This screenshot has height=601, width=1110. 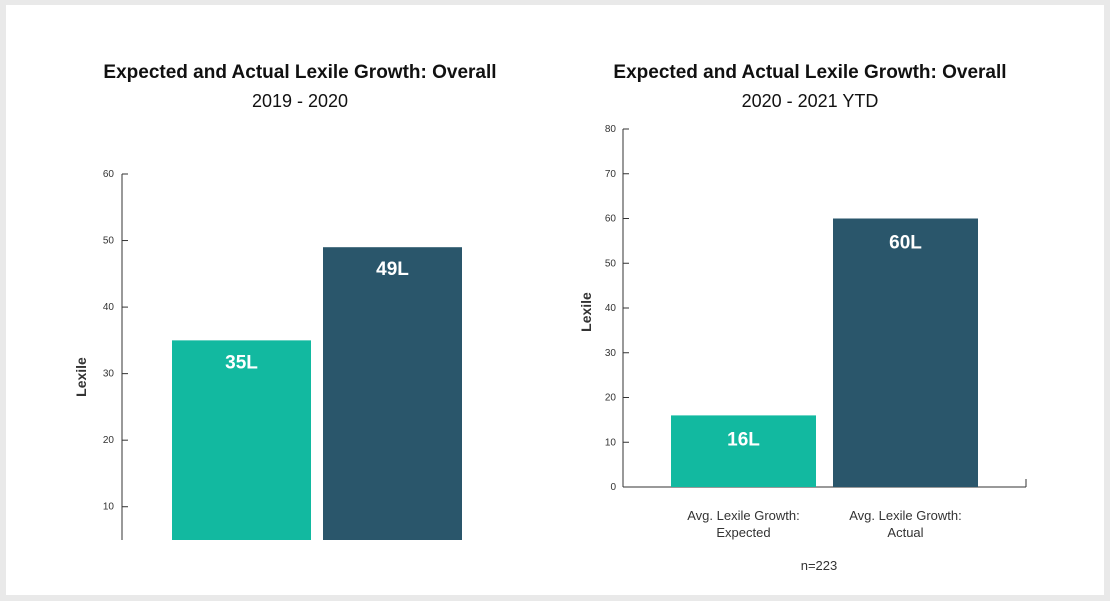 What do you see at coordinates (743, 439) in the screenshot?
I see `bar-value-label: 16L` at bounding box center [743, 439].